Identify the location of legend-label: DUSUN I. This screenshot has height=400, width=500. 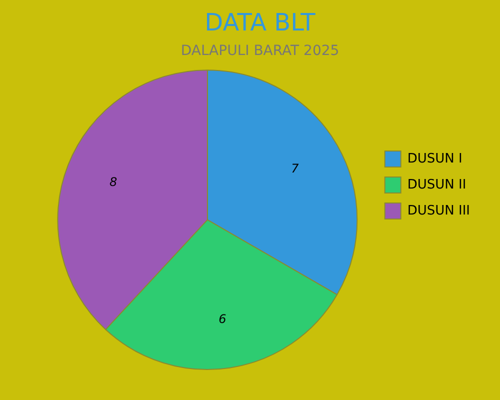
(434, 158).